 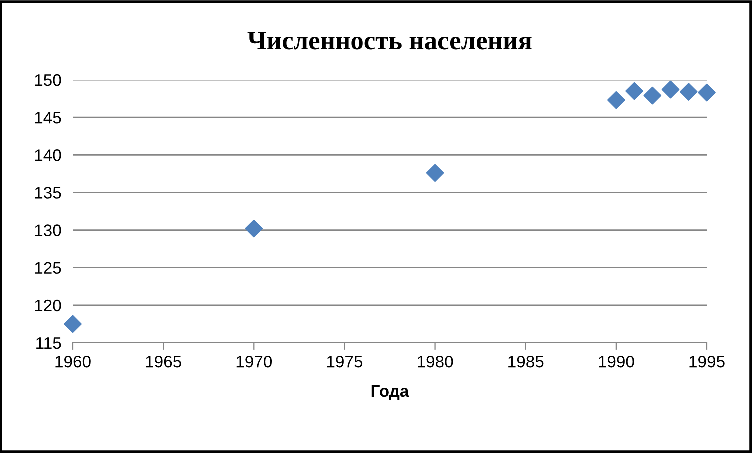 I want to click on y-tick-label: 145, so click(x=48, y=118).